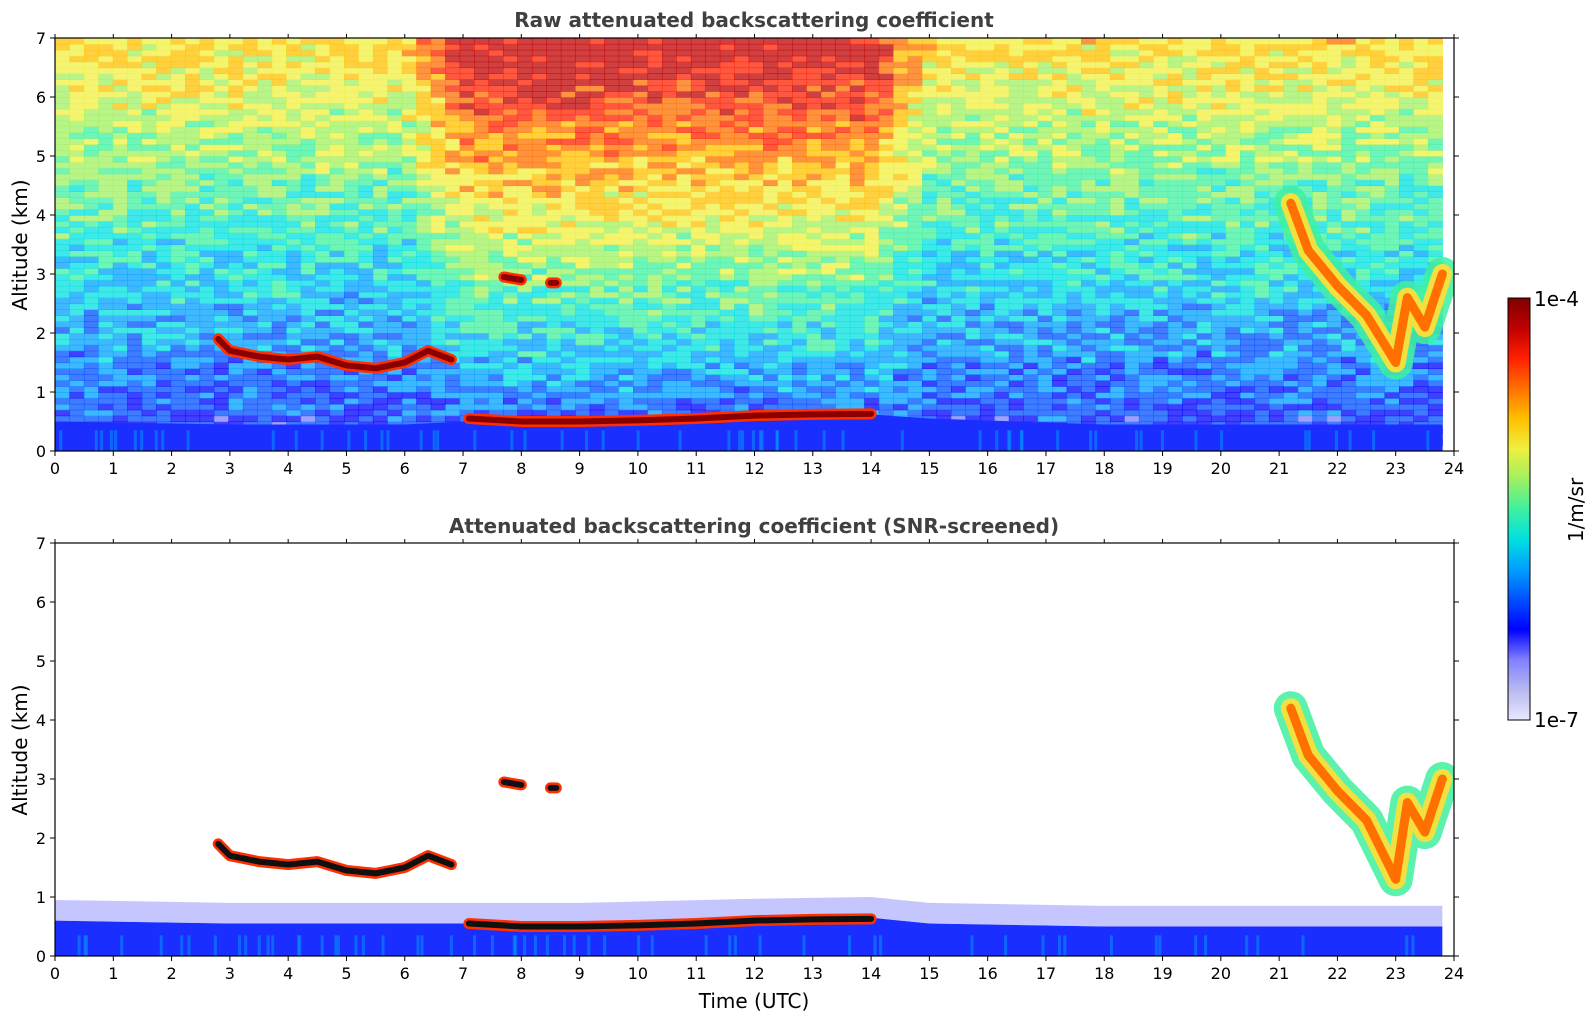 This screenshot has width=1595, height=1020. I want to click on colorbar-max-label: 1e-4, so click(1556, 299).